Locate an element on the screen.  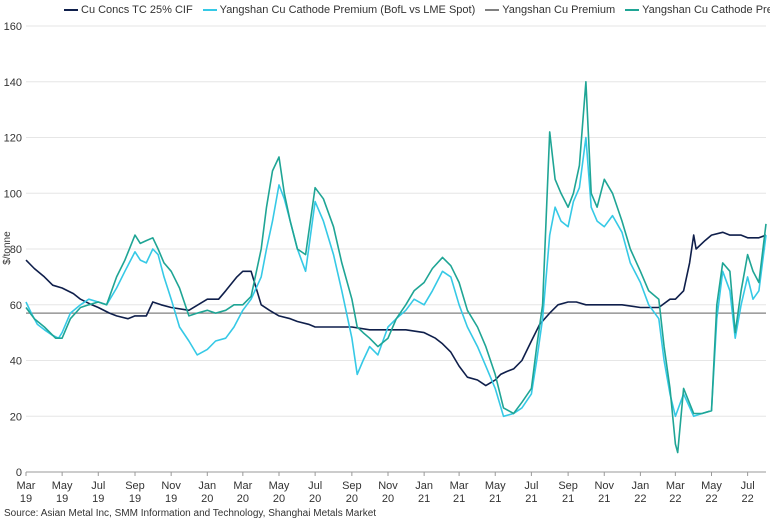
y-tick-label: 20 is located at coordinates (16, 417).